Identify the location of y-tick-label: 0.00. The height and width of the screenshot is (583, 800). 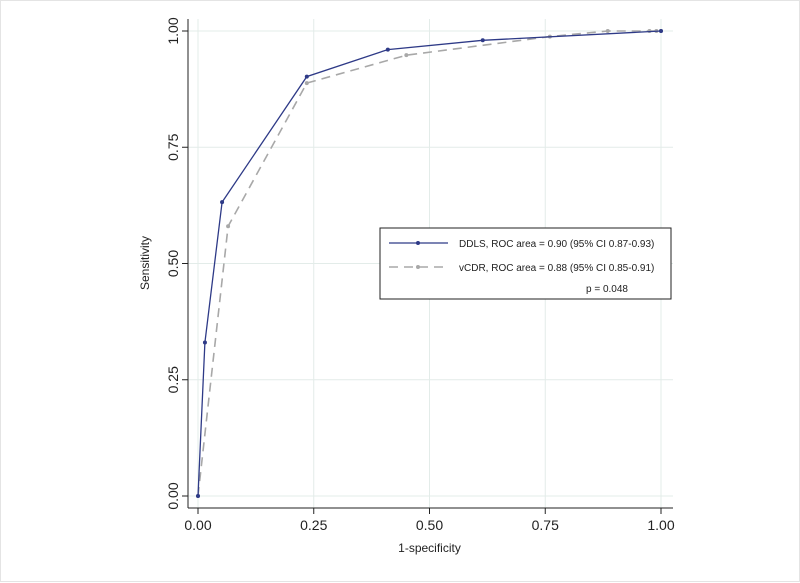
(173, 495).